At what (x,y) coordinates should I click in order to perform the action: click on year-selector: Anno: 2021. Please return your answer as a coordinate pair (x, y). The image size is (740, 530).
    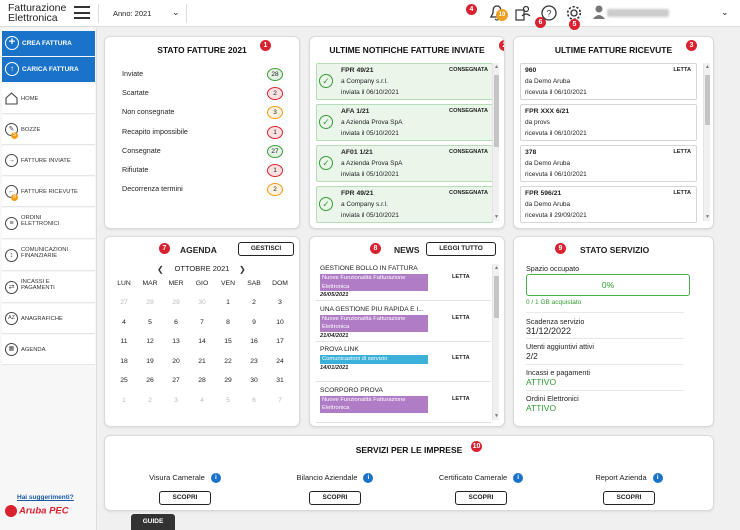
    Looking at the image, I should click on (132, 13).